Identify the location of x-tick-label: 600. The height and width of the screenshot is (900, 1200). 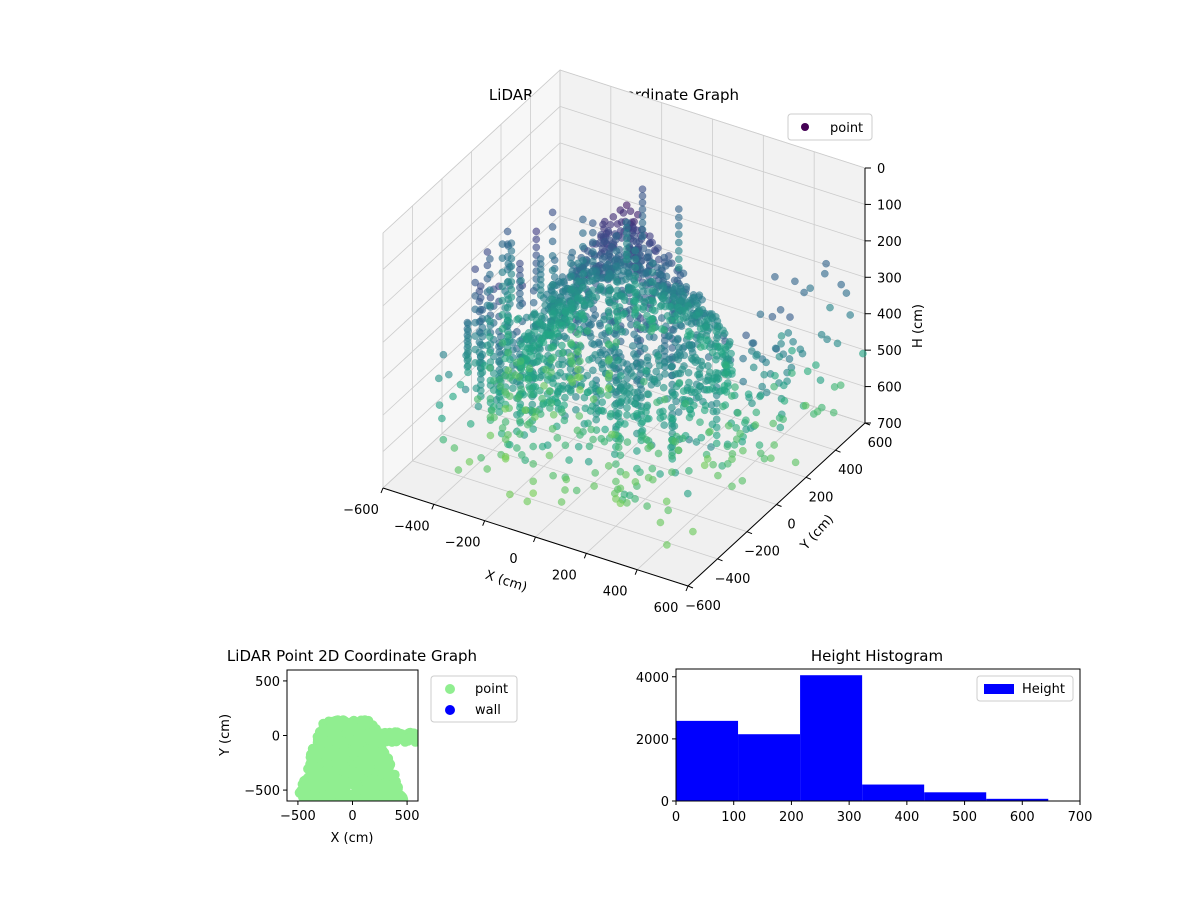
(666, 608).